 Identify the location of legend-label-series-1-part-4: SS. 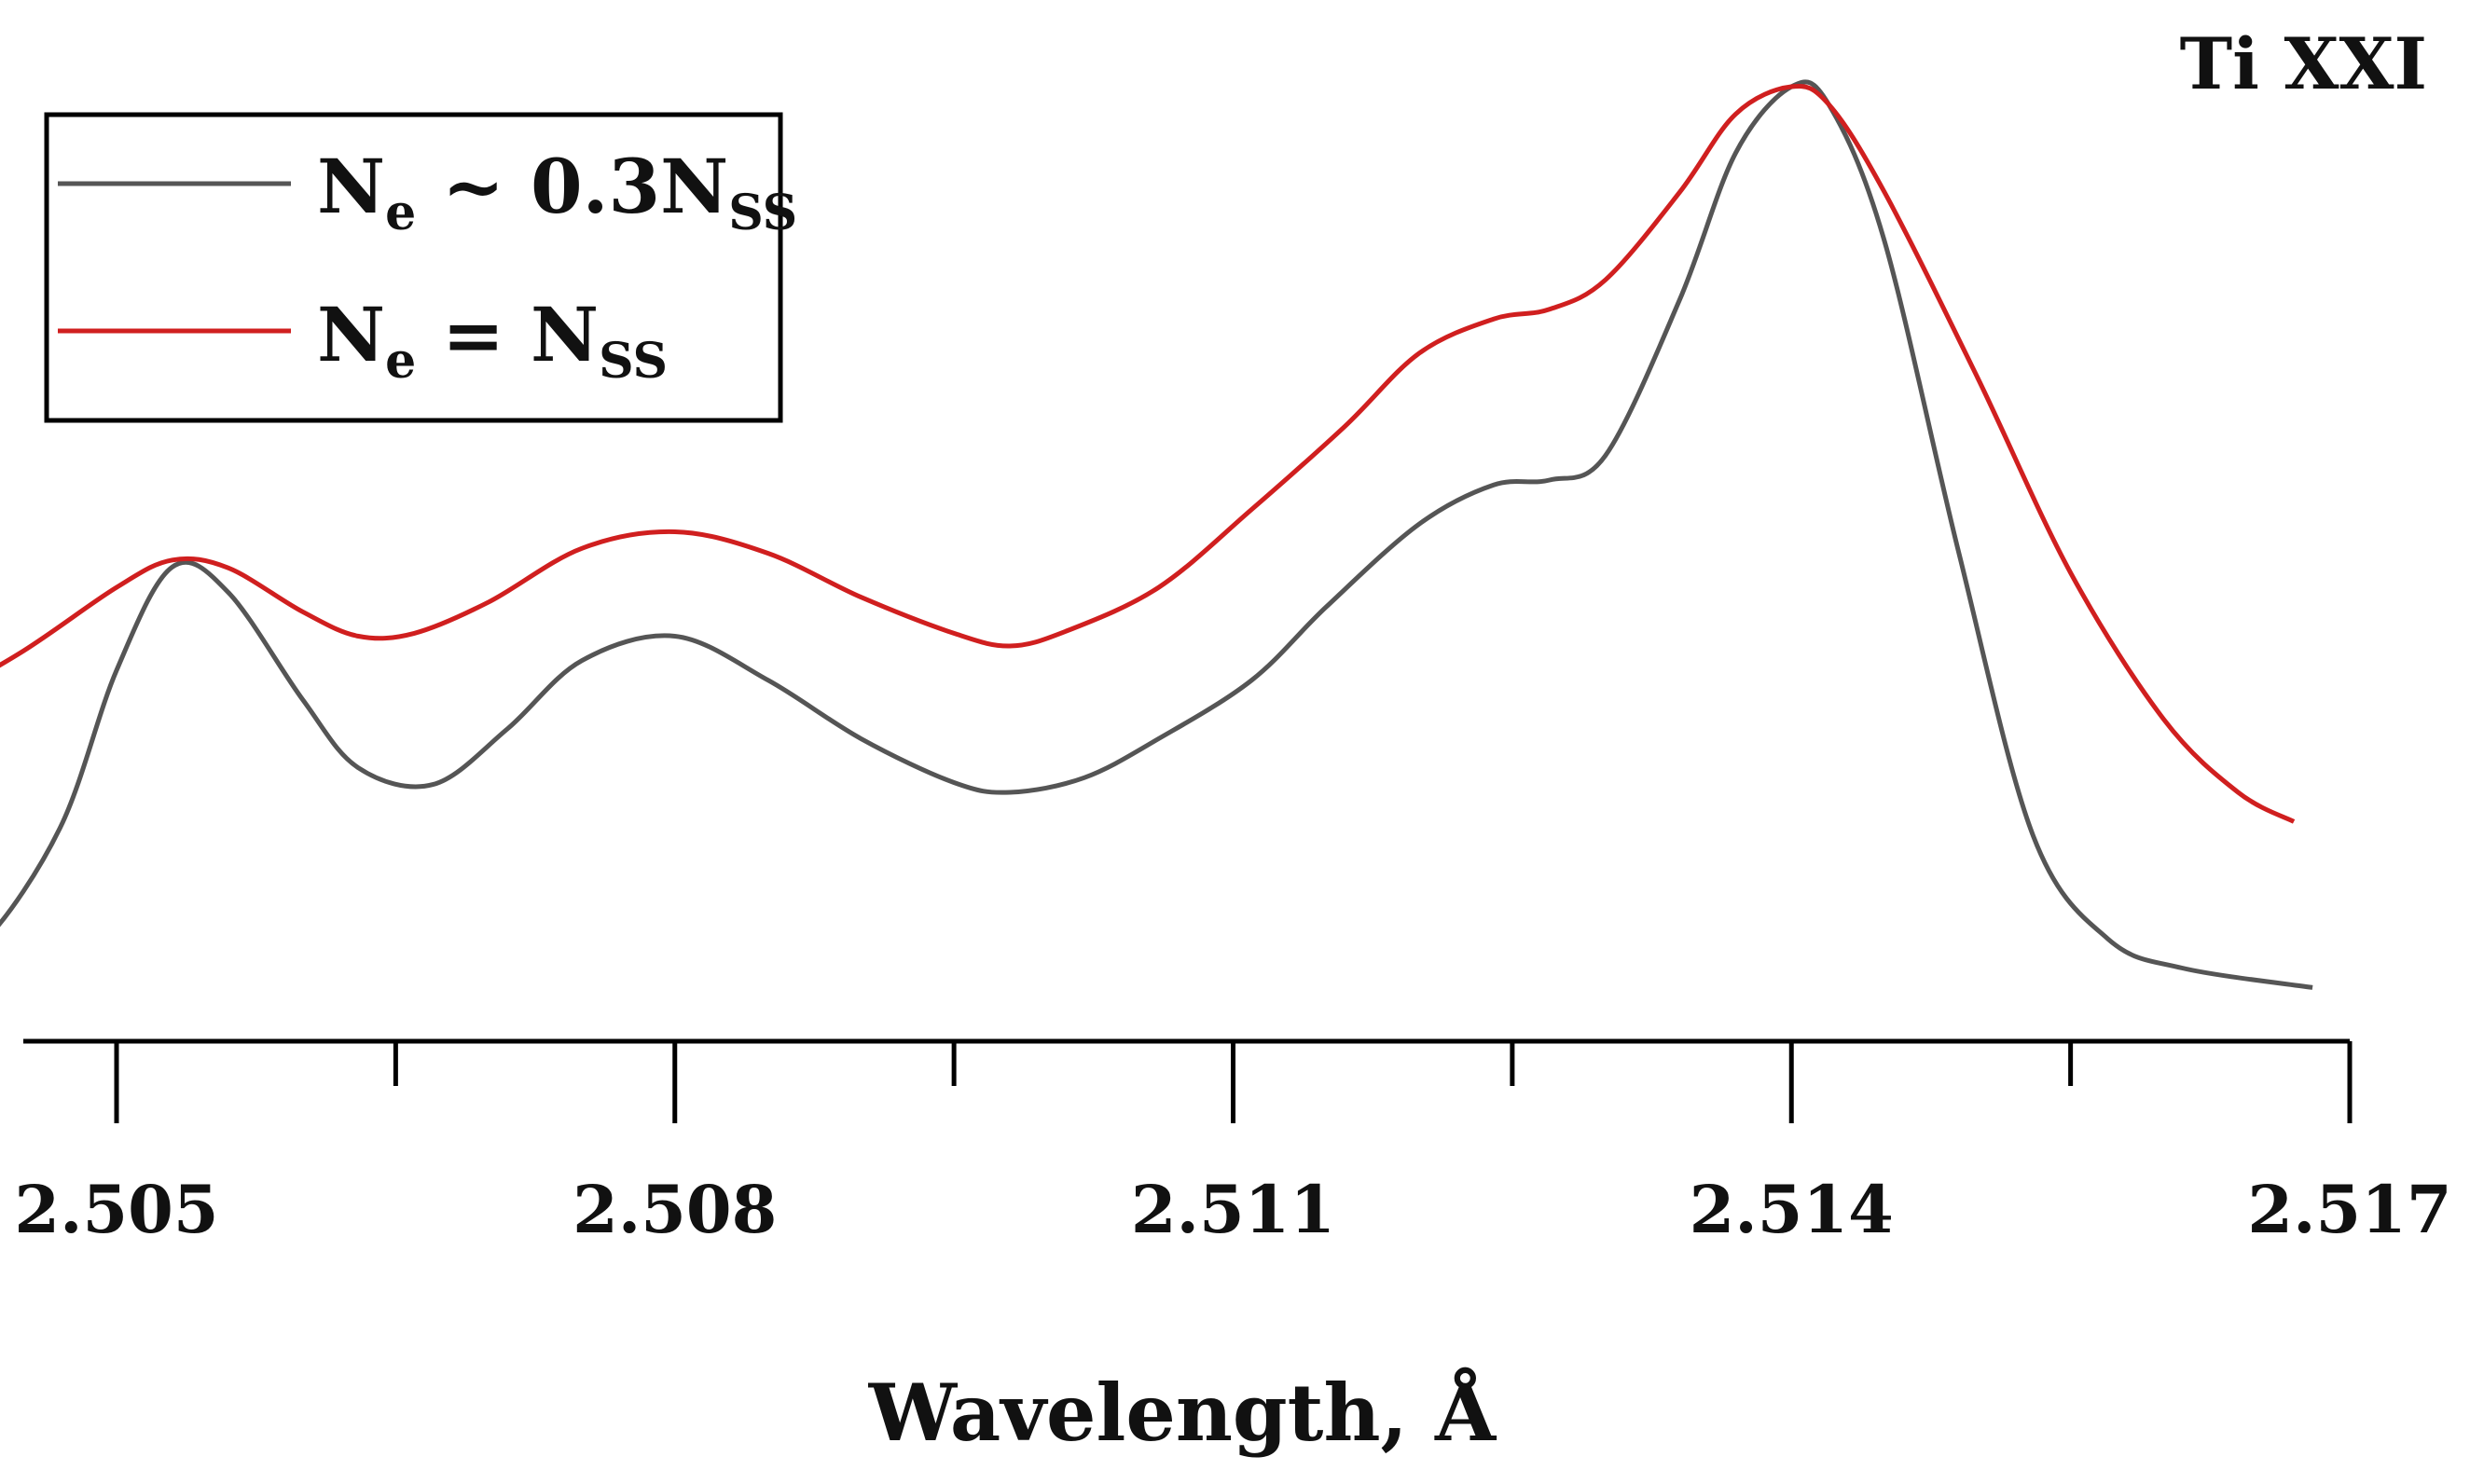
(762, 213).